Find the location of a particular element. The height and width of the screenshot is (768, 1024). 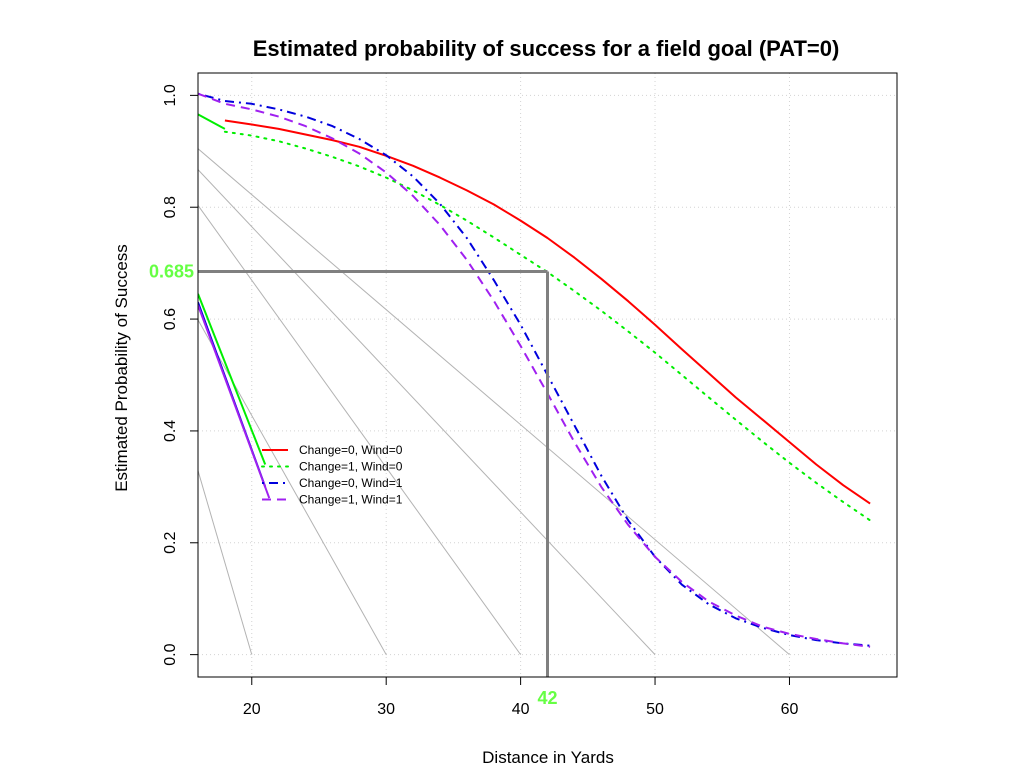

x-tick-label-4: 60 is located at coordinates (790, 709).